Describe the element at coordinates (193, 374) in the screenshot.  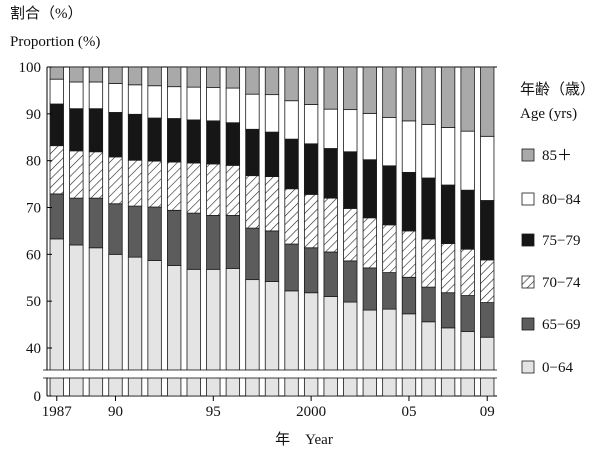
I see `axis-break-gap-1994` at that location.